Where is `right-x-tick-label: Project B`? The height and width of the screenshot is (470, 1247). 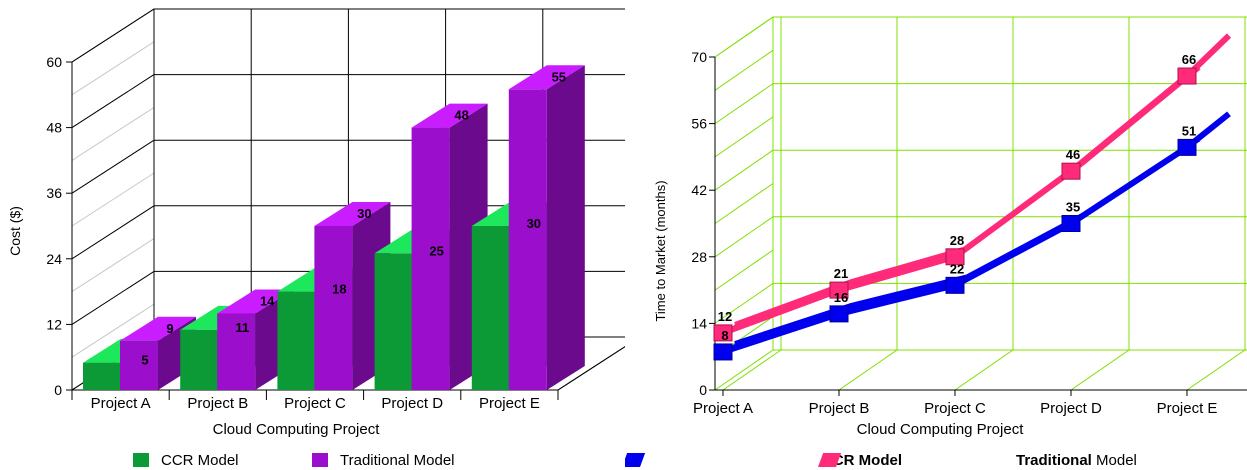
right-x-tick-label: Project B is located at coordinates (839, 408).